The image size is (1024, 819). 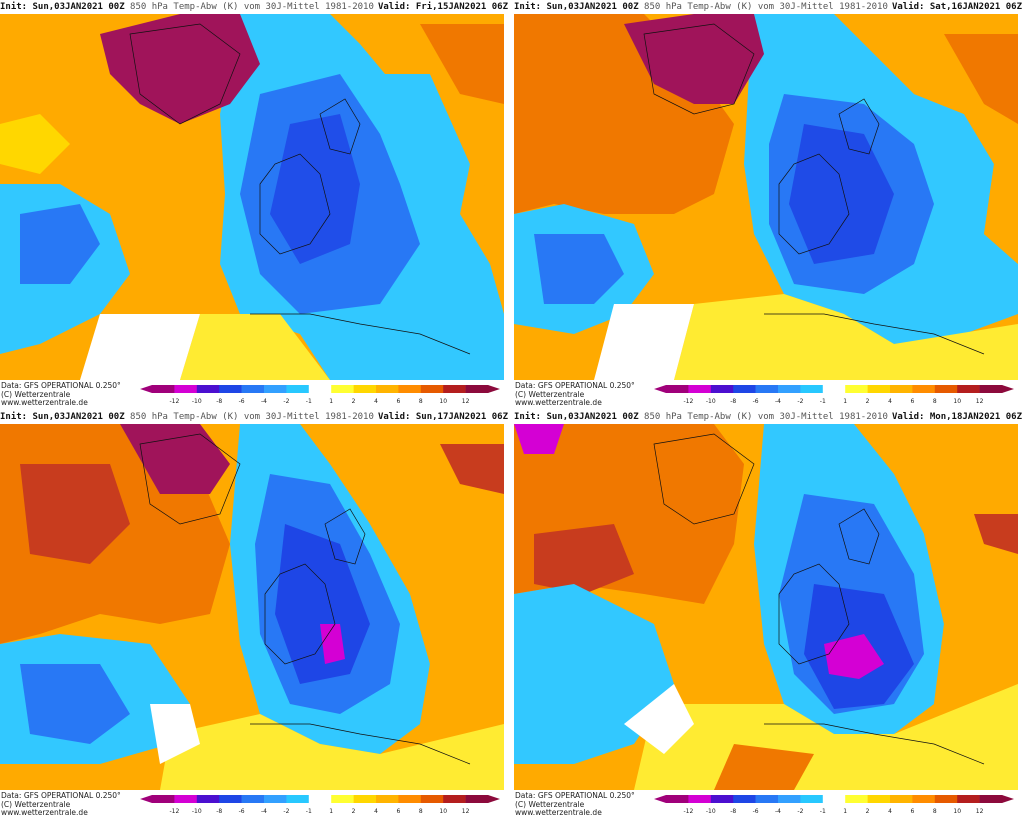 What do you see at coordinates (834, 395) in the screenshot?
I see `color-legend: -12 -10 -8 -6 -4 -2 -1 1 2 4 6 8 10 12` at bounding box center [834, 395].